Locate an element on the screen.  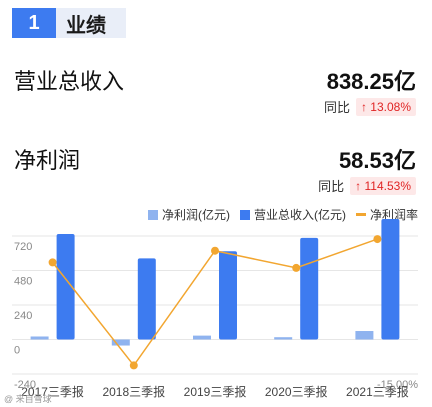
x-tick-label: 2019三季报 is located at coordinates (215, 391).